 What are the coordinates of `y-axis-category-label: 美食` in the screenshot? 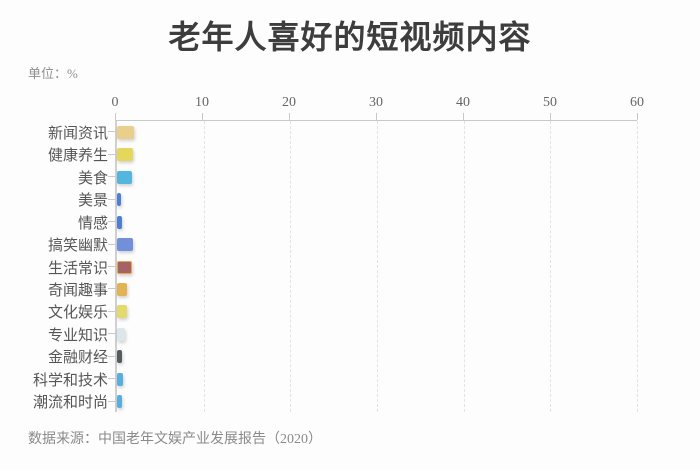 It's located at (92, 178).